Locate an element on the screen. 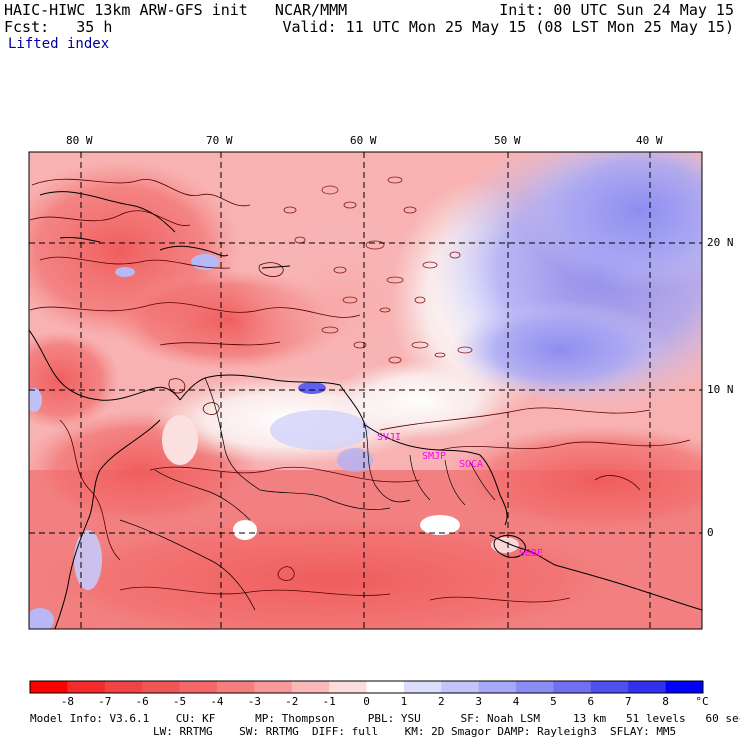  latitude-label: 10 N is located at coordinates (720, 389).